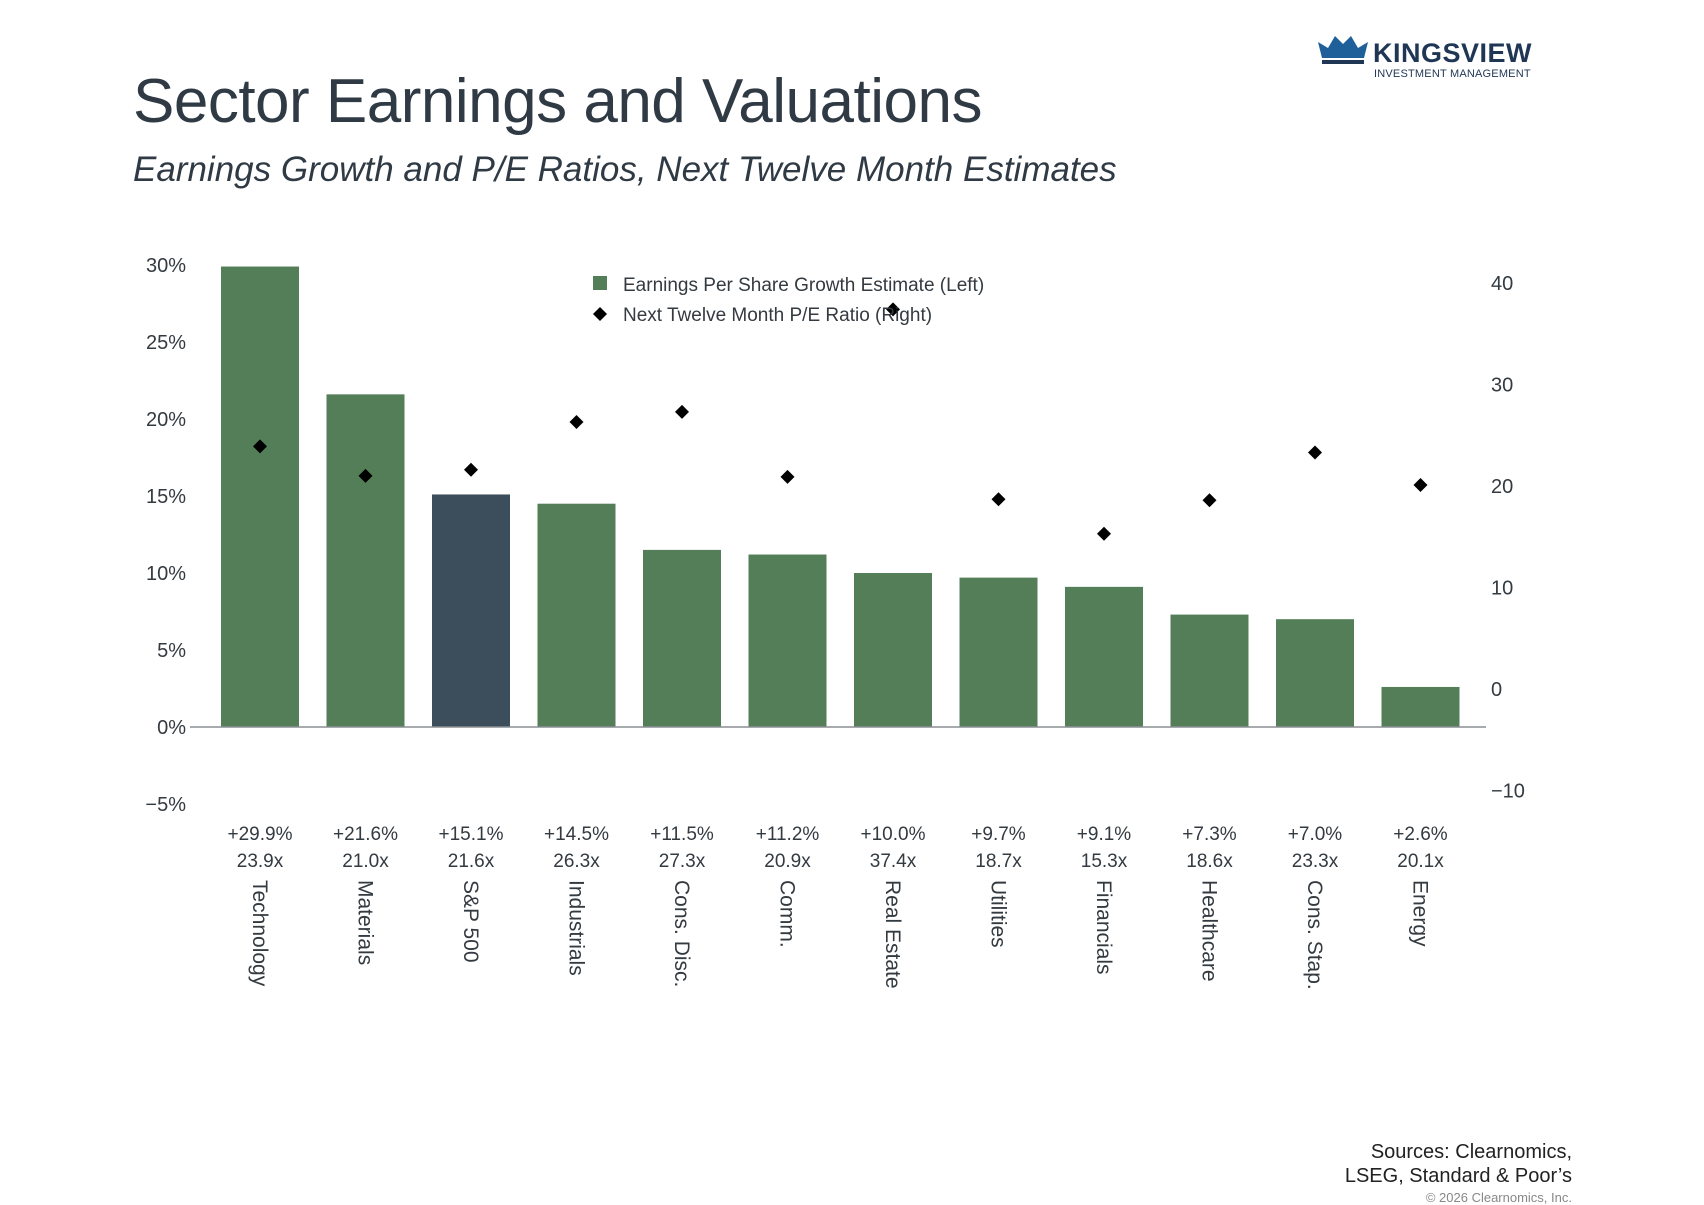 This screenshot has width=1704, height=1205. I want to click on bar-financials, so click(1104, 656).